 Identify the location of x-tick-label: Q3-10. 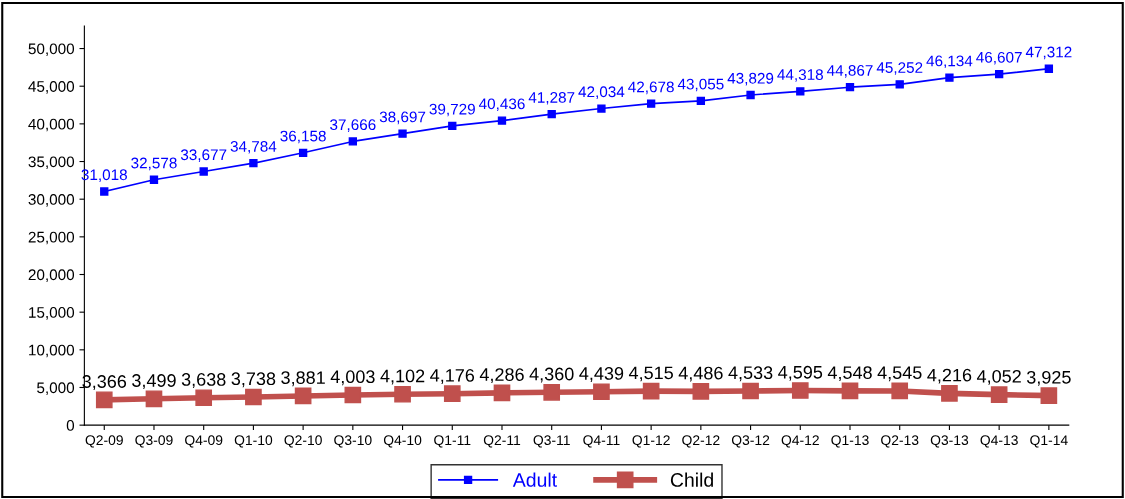
(353, 441).